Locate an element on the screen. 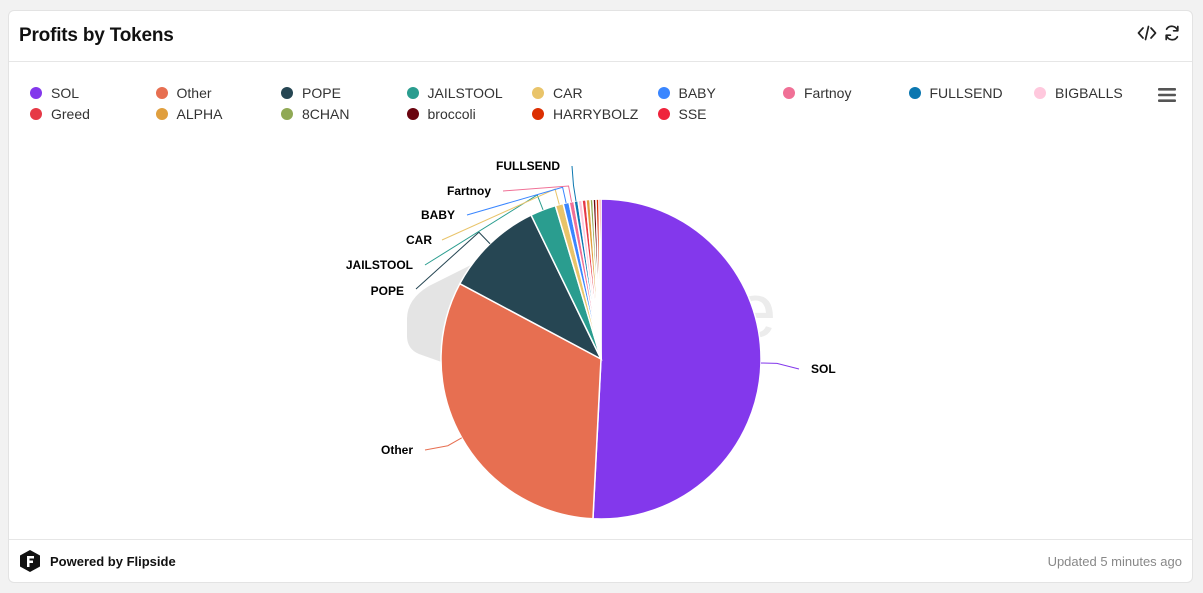  legend-item-other: Other is located at coordinates (183, 95).